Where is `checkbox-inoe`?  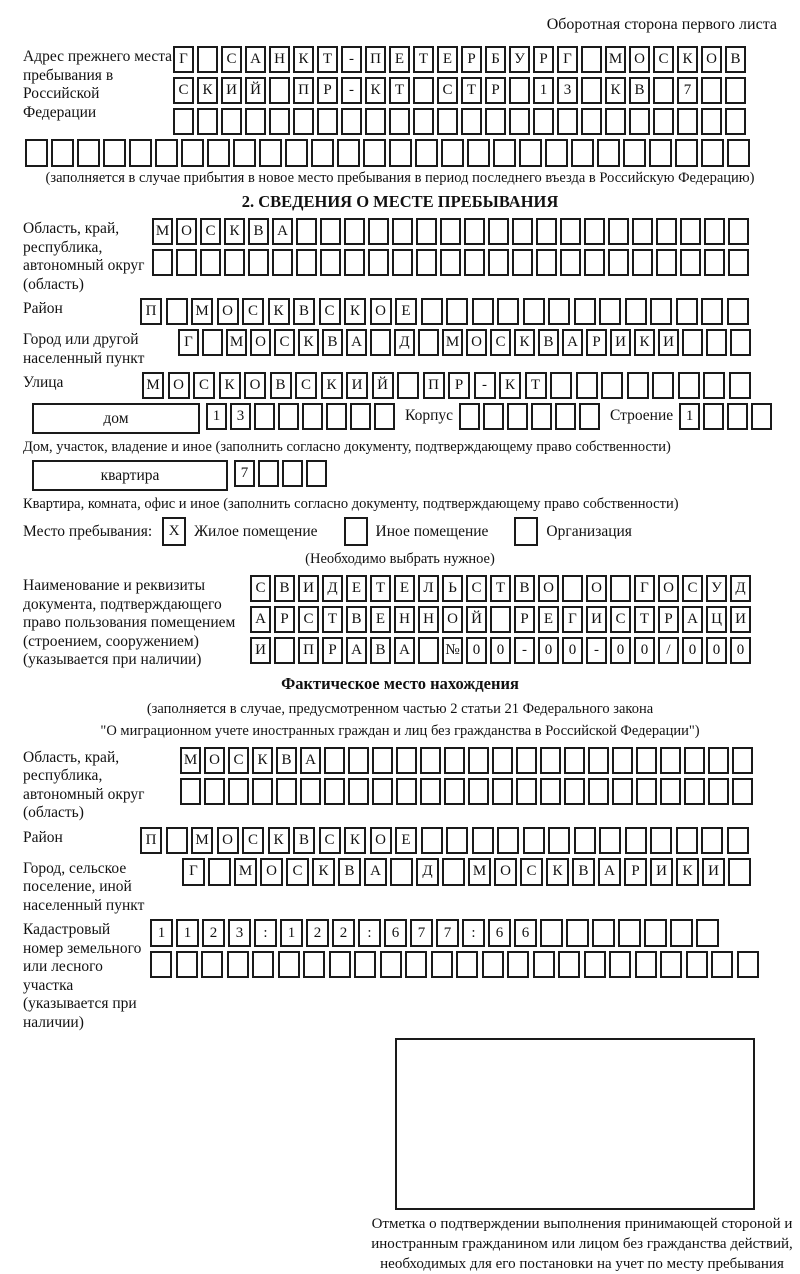 checkbox-inoe is located at coordinates (355, 531).